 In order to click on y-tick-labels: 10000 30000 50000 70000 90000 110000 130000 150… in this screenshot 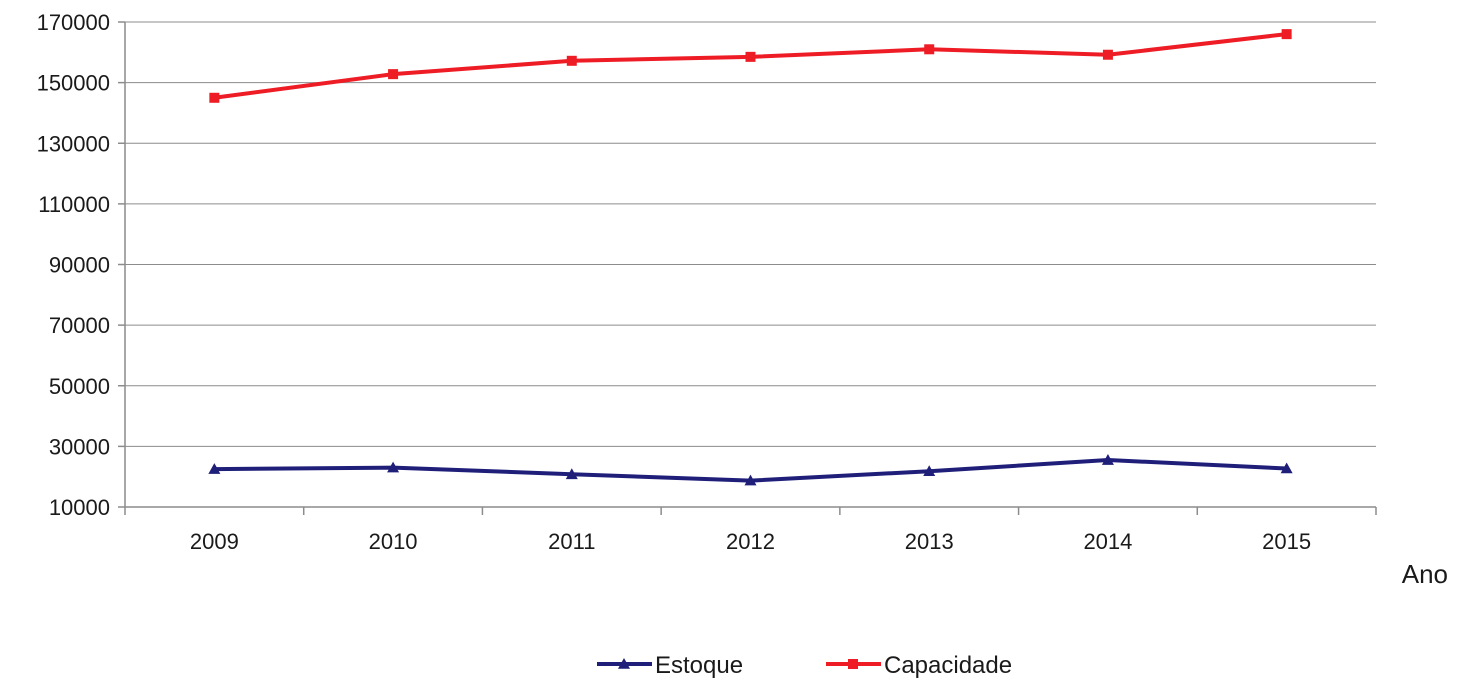, I will do `click(81, 265)`.